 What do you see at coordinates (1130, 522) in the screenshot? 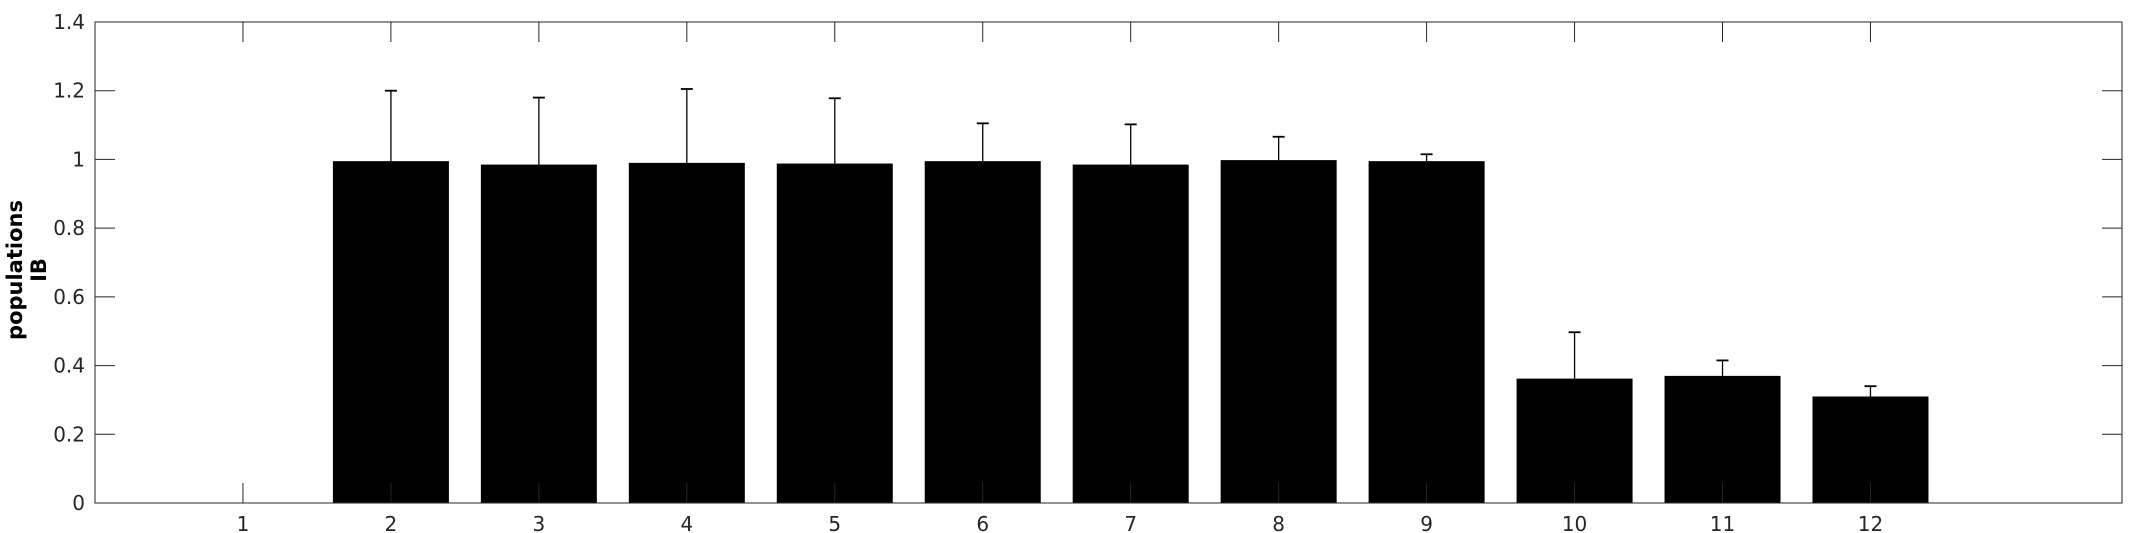
I see `x-tick-label-7: 7` at bounding box center [1130, 522].